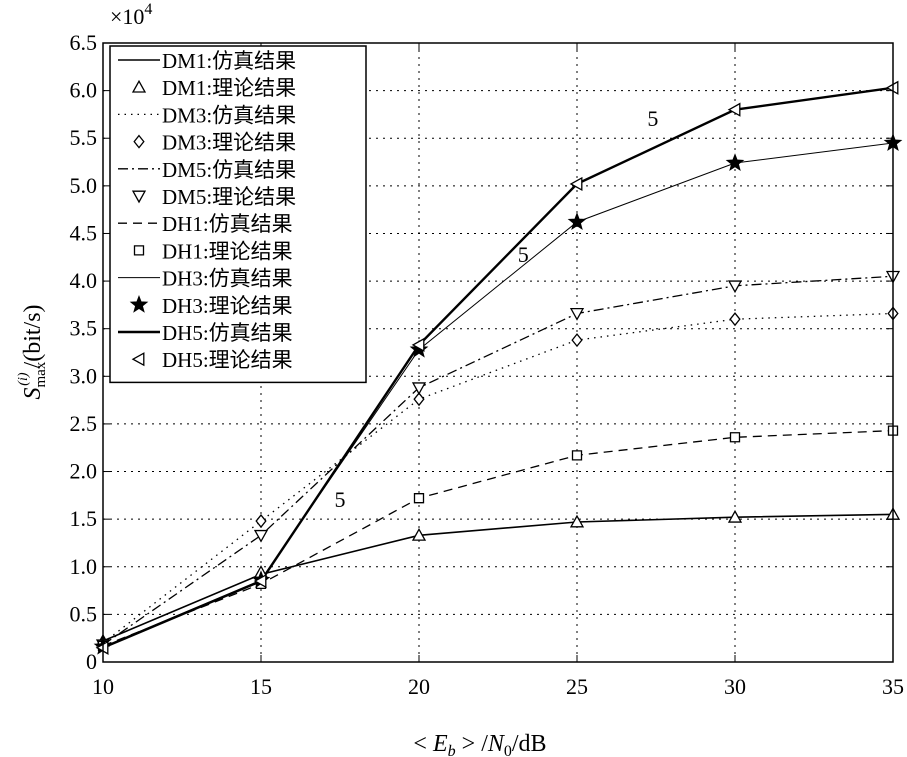 The width and height of the screenshot is (907, 757). Describe the element at coordinates (148, 9) in the screenshot. I see `y-multiplier-exponent: 4` at that location.